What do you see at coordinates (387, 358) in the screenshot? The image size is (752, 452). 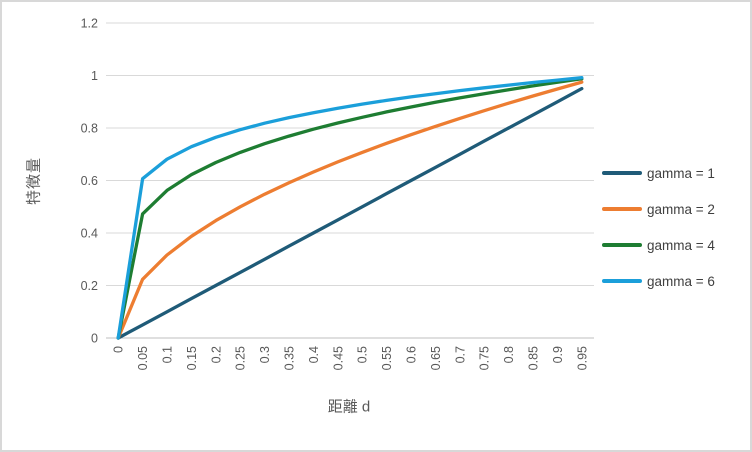 I see `x-tick-label: 0.55` at bounding box center [387, 358].